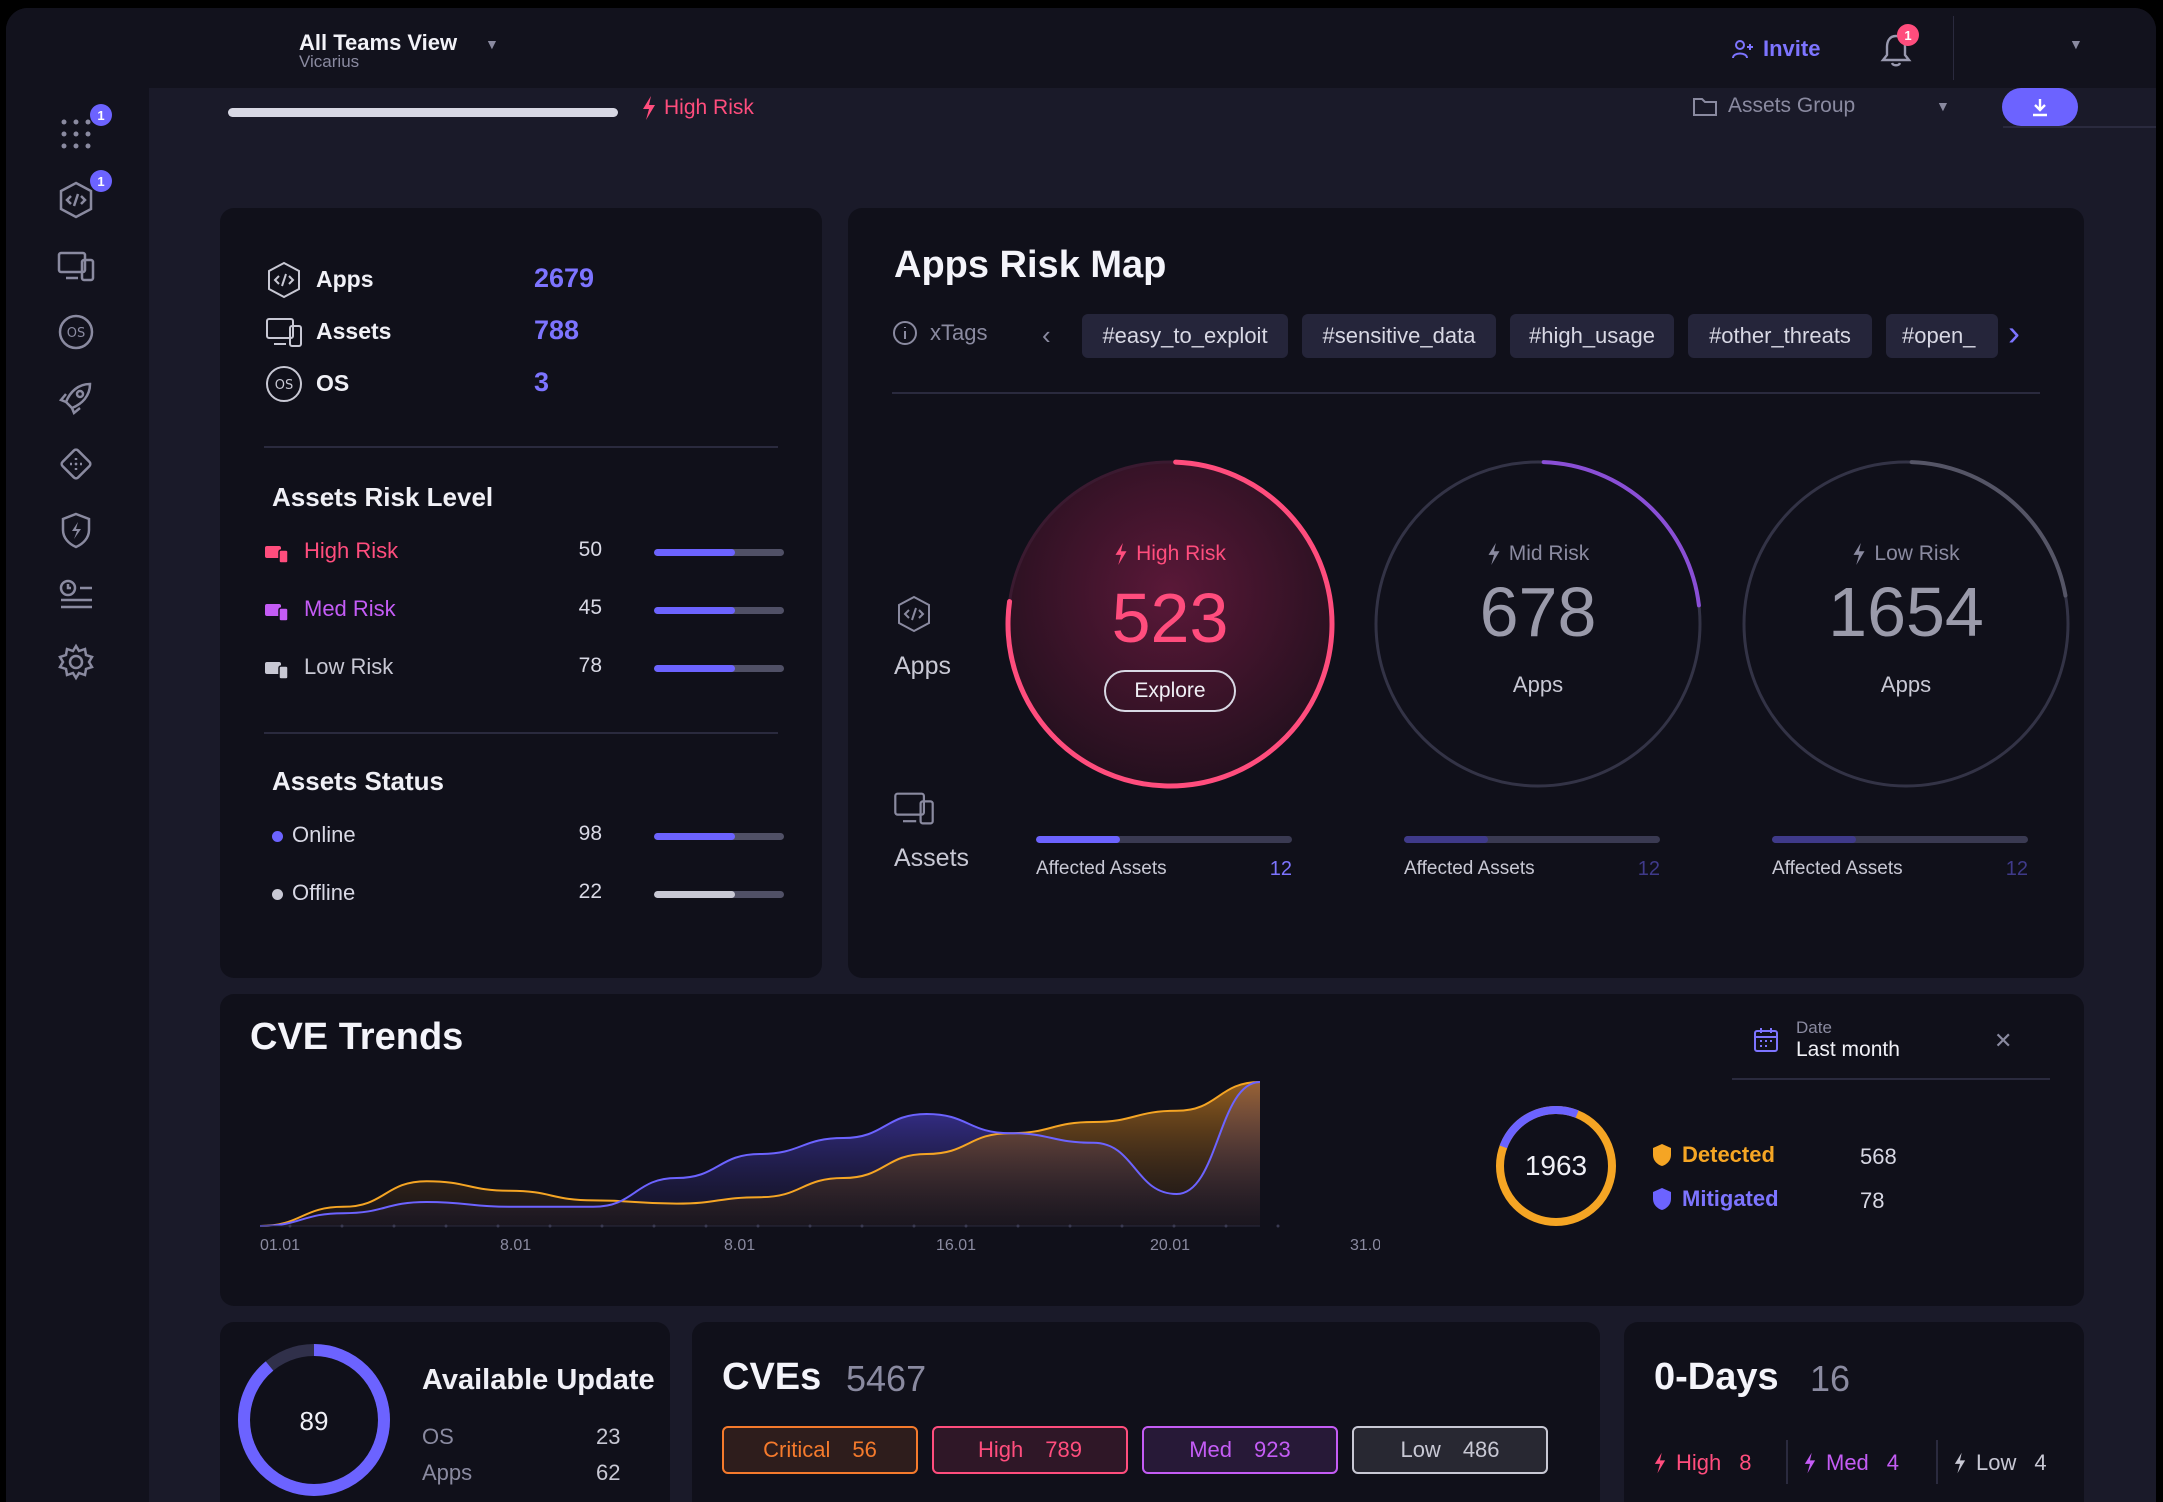 This screenshot has width=2163, height=1502. What do you see at coordinates (81, 132) in the screenshot?
I see `dashboard-grid-icon: 1` at bounding box center [81, 132].